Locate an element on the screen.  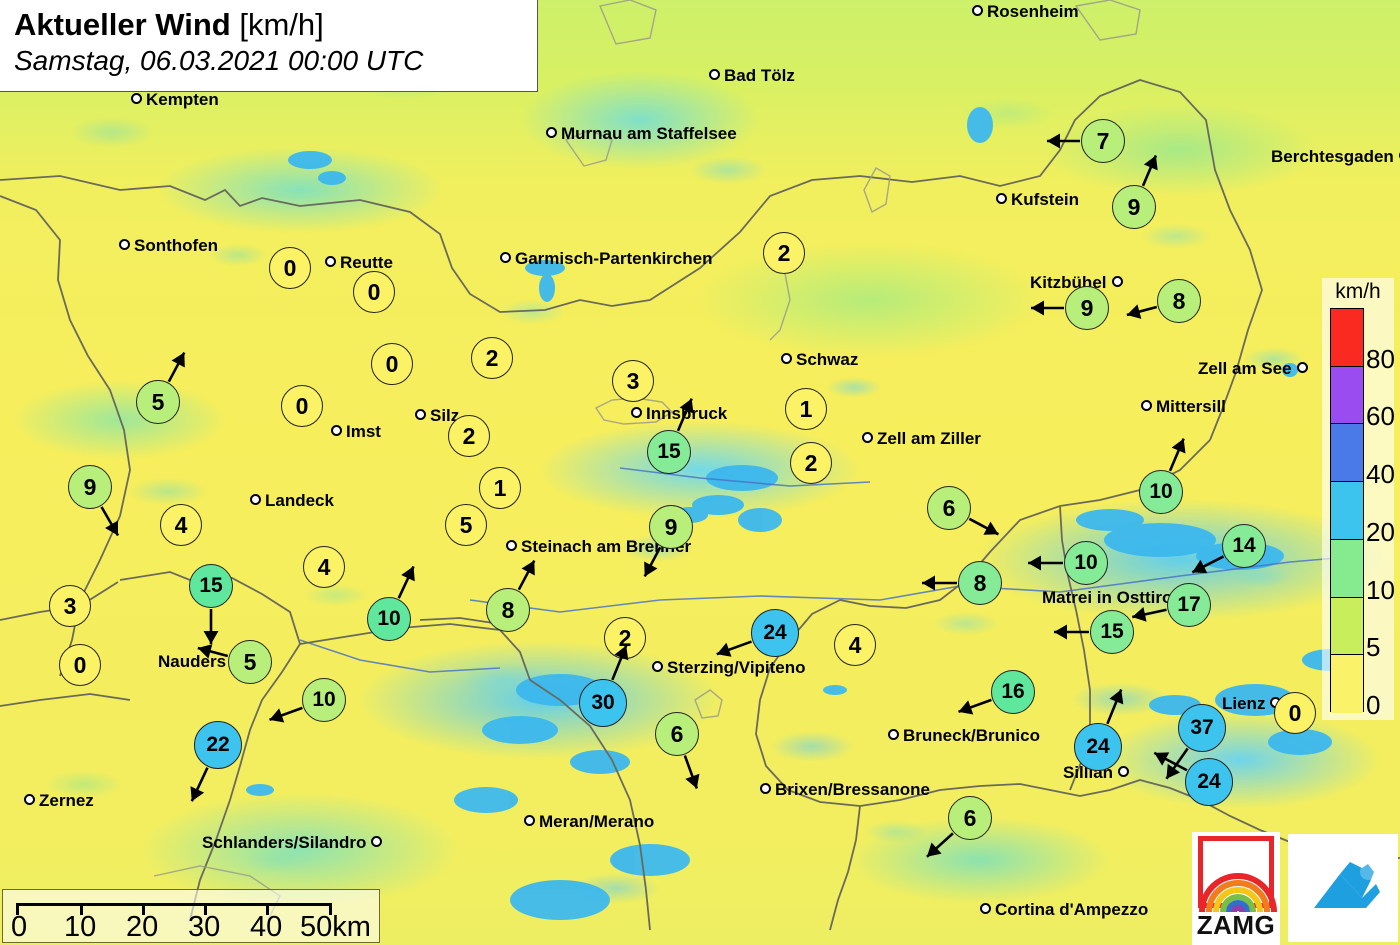
city-label-meran-merano: Meran/Merano is located at coordinates (589, 821).